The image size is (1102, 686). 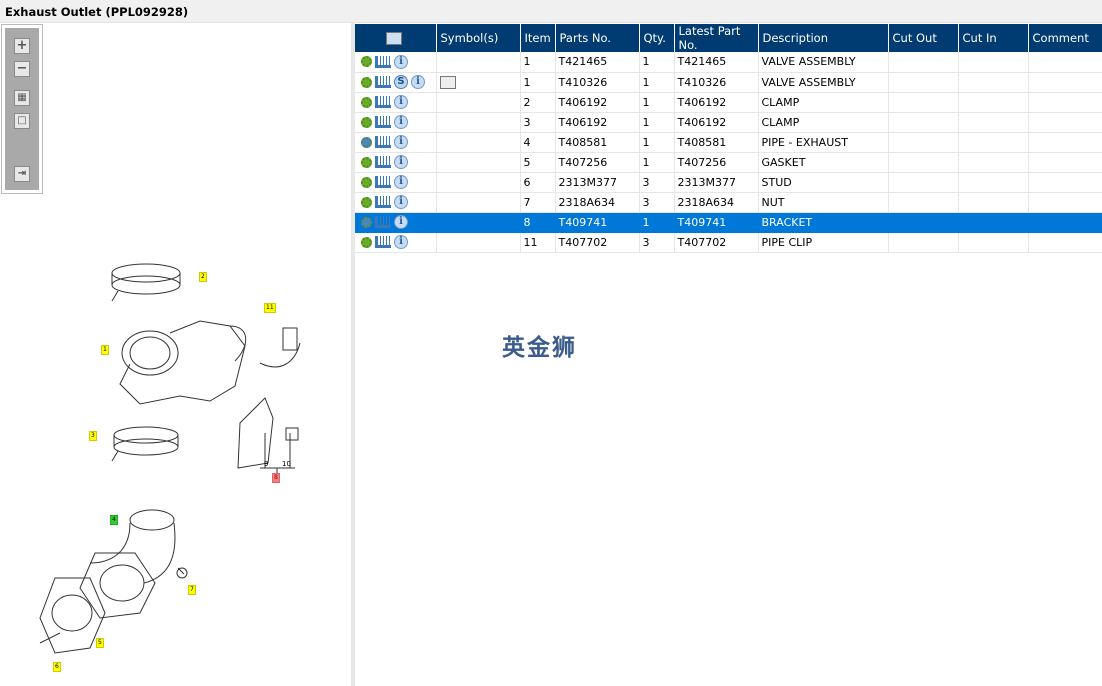 What do you see at coordinates (478, 38) in the screenshot?
I see `column-header: Symbol(s)` at bounding box center [478, 38].